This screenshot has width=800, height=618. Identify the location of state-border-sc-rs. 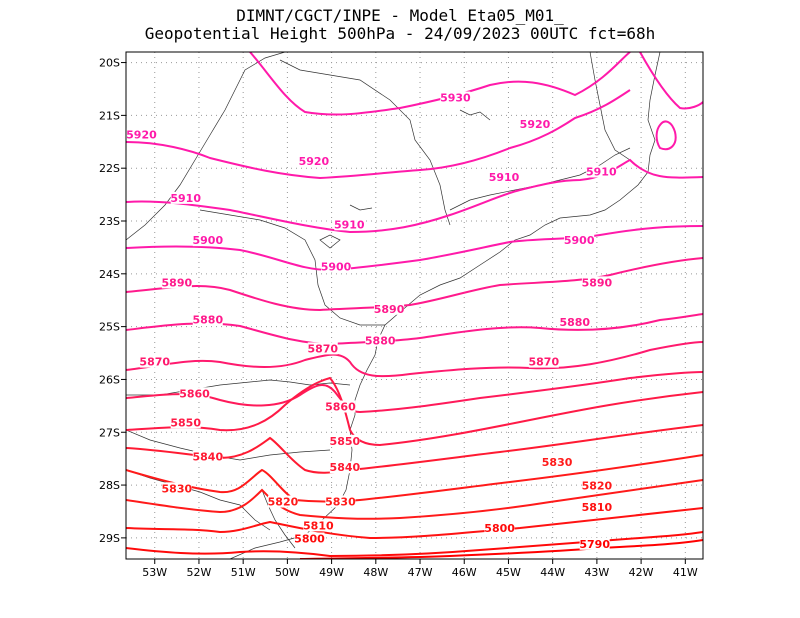
(228, 445).